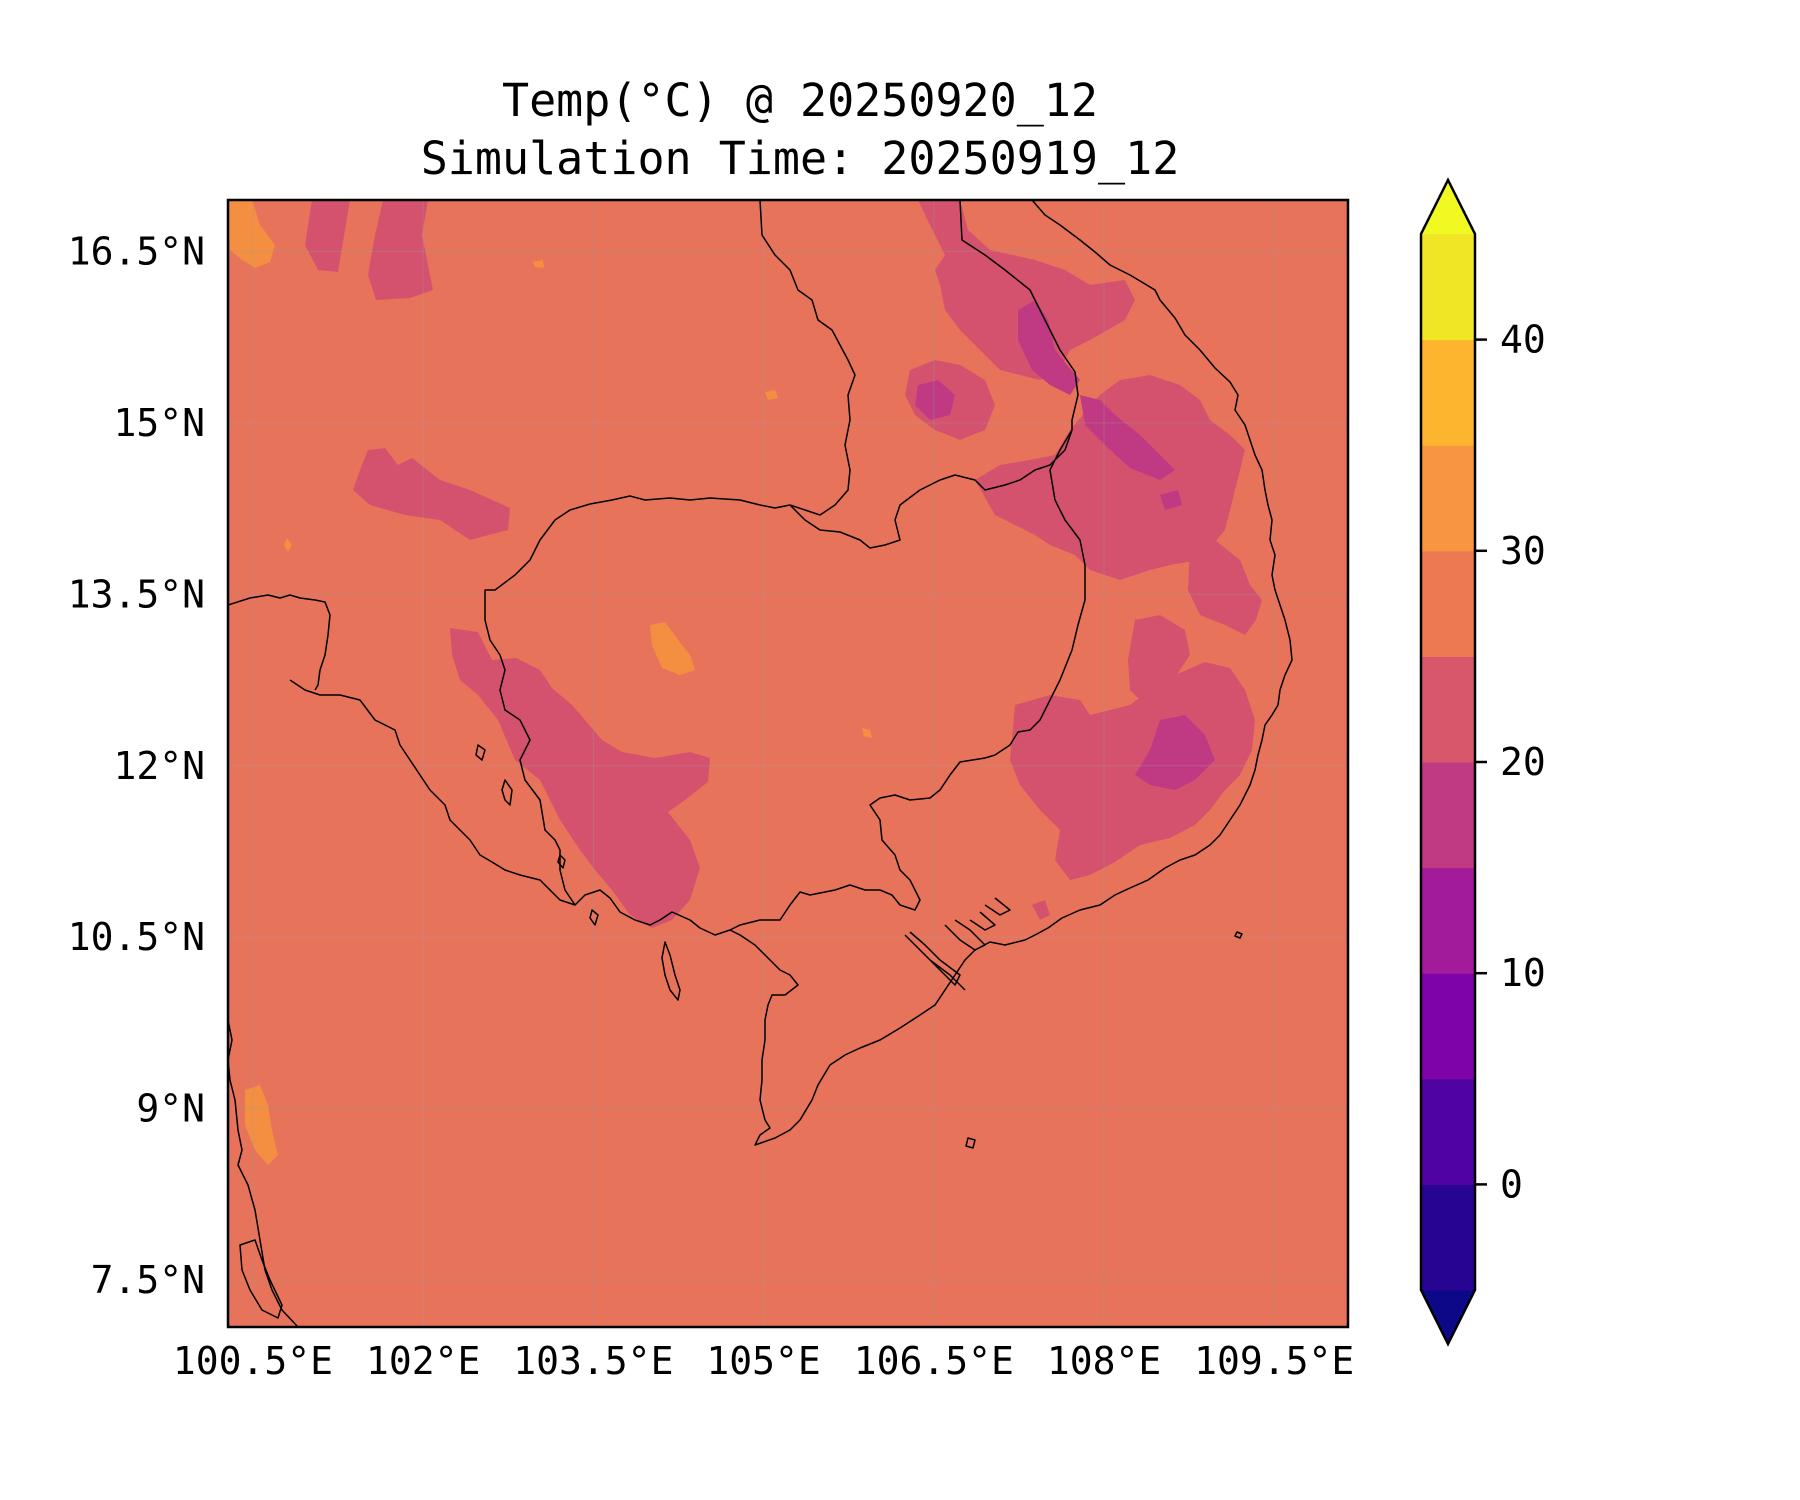 Image resolution: width=1800 pixels, height=1500 pixels. Describe the element at coordinates (807, 358) in the screenshot. I see `border-thailand-laos` at that location.